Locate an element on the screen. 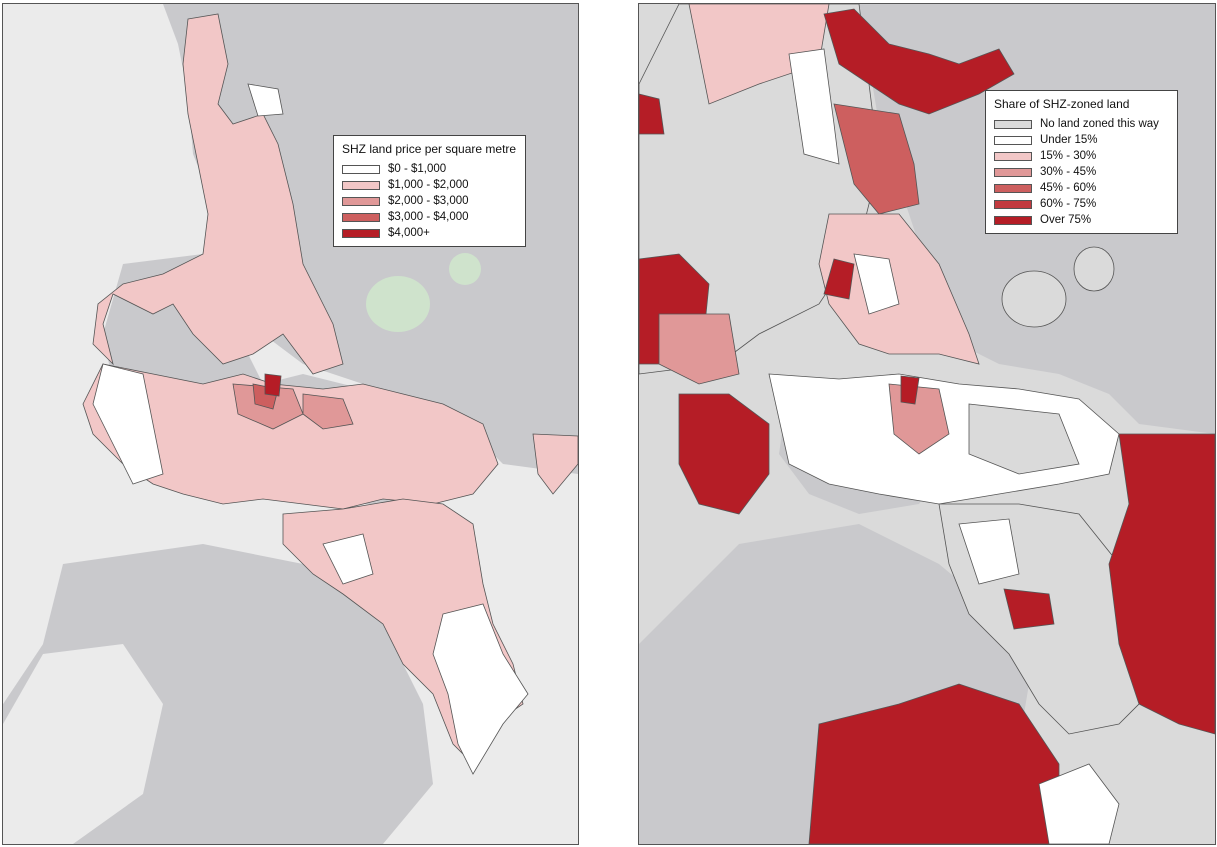 The image size is (1217, 847). zone-dark-topleft is located at coordinates (652, 114).